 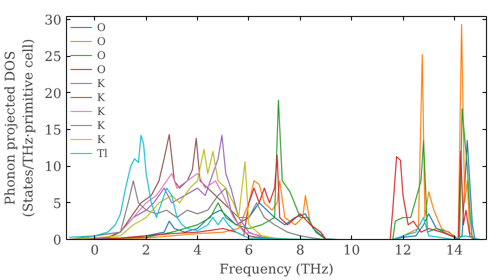 I want to click on x-tick-label: 10, so click(x=351, y=251).